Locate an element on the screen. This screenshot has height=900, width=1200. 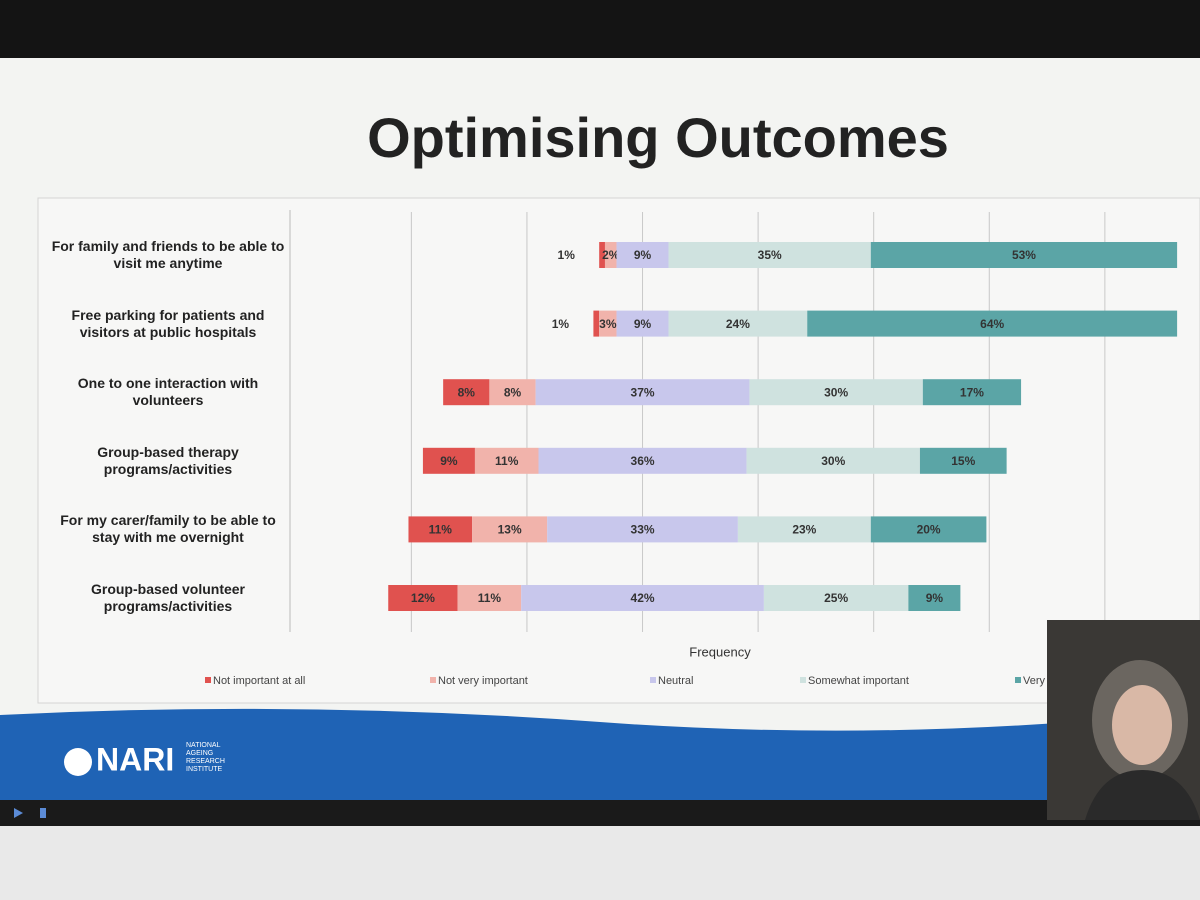
category-label: One to one interaction with volunteers is located at coordinates (168, 392).